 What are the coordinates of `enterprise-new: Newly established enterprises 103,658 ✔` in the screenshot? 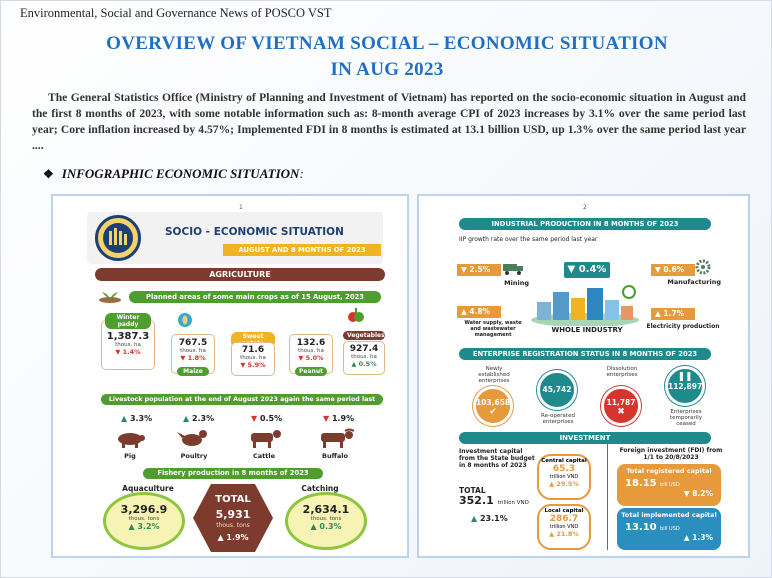 It's located at (494, 396).